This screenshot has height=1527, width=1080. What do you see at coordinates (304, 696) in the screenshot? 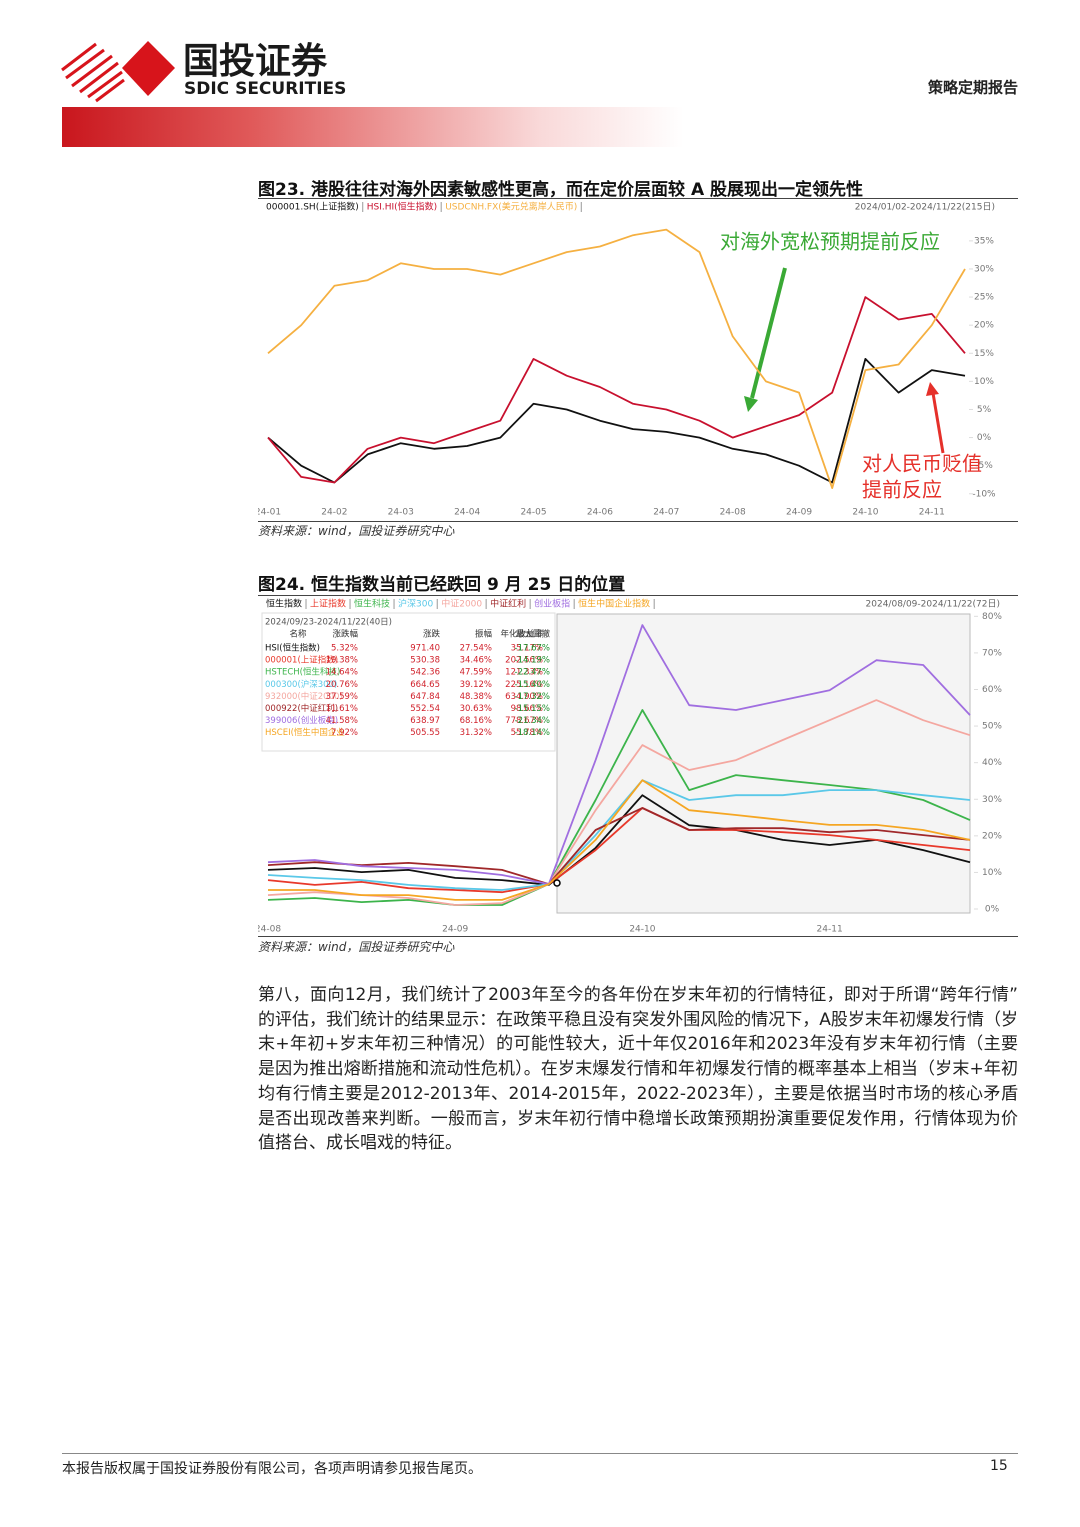
I see `table-cell: 932000(中证2000)` at bounding box center [304, 696].